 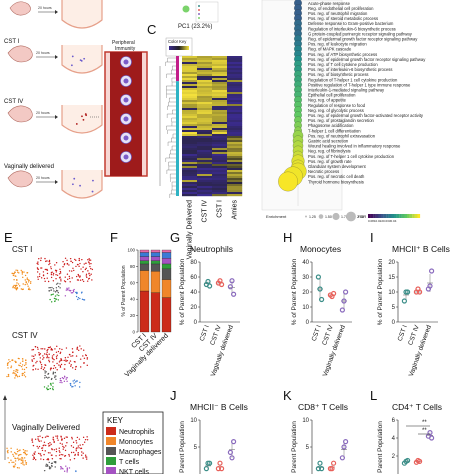 What do you see at coordinates (213, 438) in the screenshot?
I see `dot-plot-j: MHCII⁻ B Cells 5 10 Parent Population` at bounding box center [213, 438].